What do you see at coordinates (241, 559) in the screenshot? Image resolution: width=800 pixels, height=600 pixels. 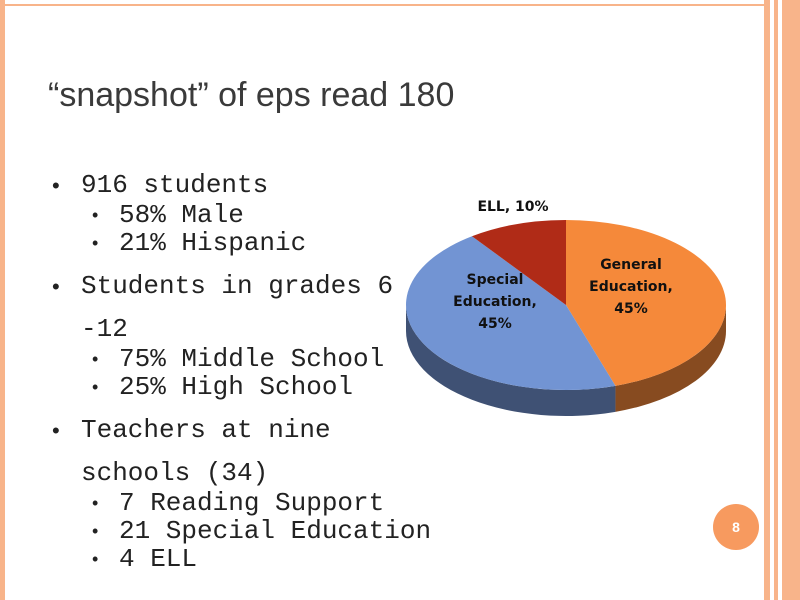 I see `sub-bullet: 4 ELL` at bounding box center [241, 559].